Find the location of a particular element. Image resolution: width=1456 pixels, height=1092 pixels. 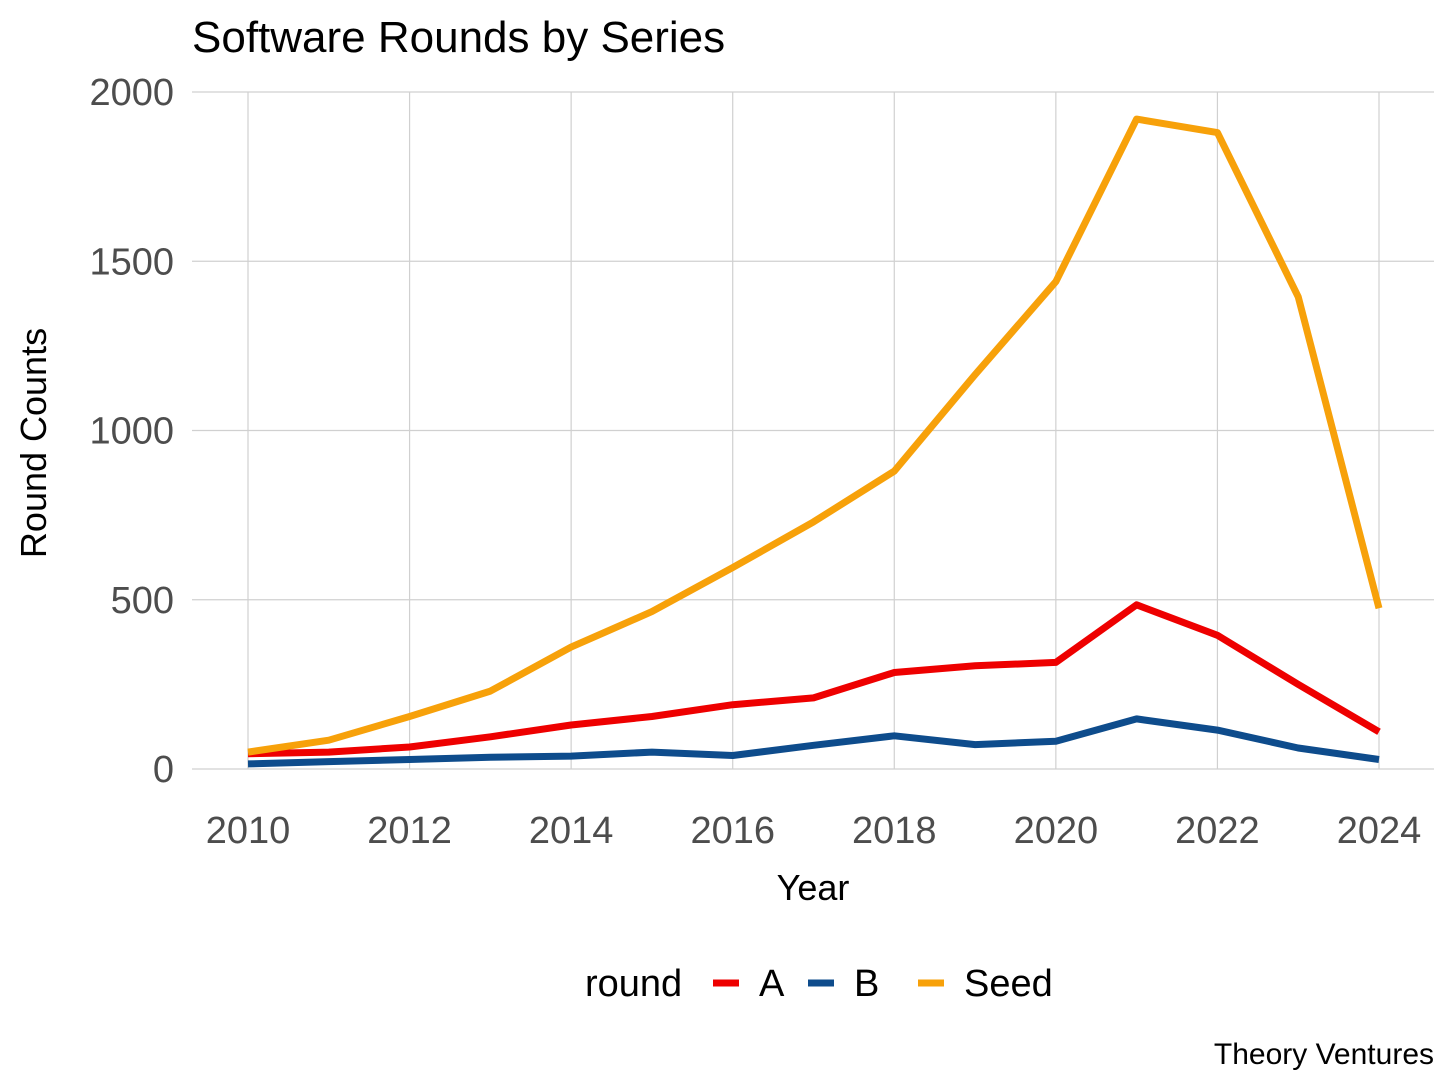

x-tick-label-2014: 2014 is located at coordinates (571, 831).